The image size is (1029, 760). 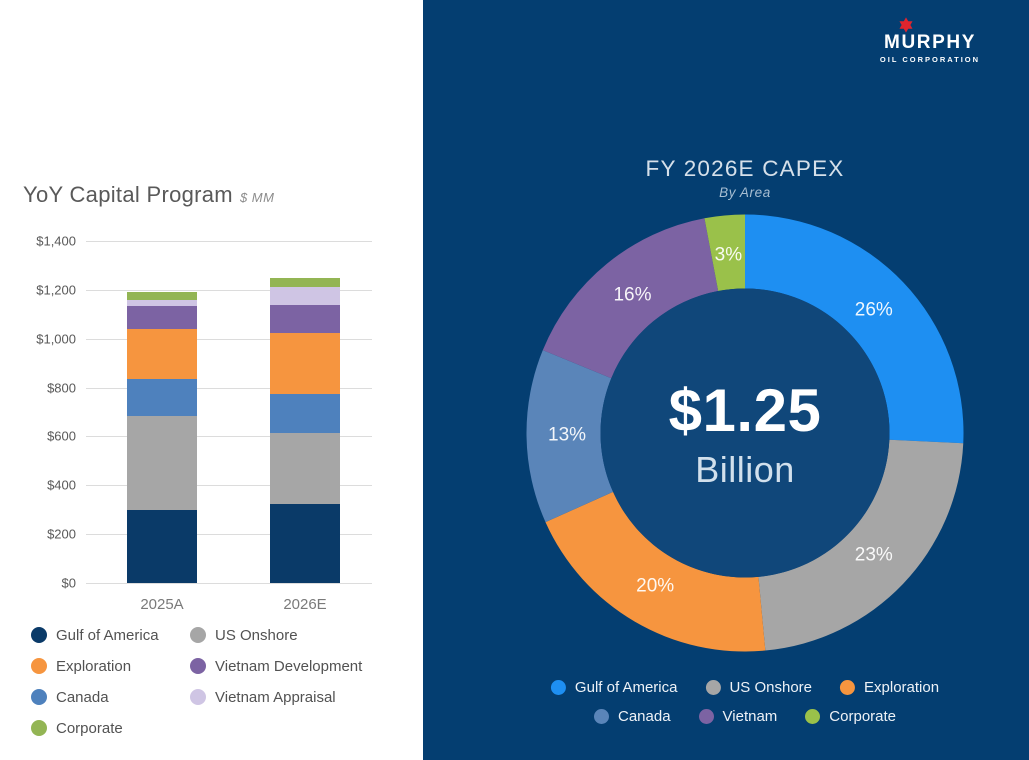 What do you see at coordinates (56, 339) in the screenshot?
I see `y-axis-tick: $1,000` at bounding box center [56, 339].